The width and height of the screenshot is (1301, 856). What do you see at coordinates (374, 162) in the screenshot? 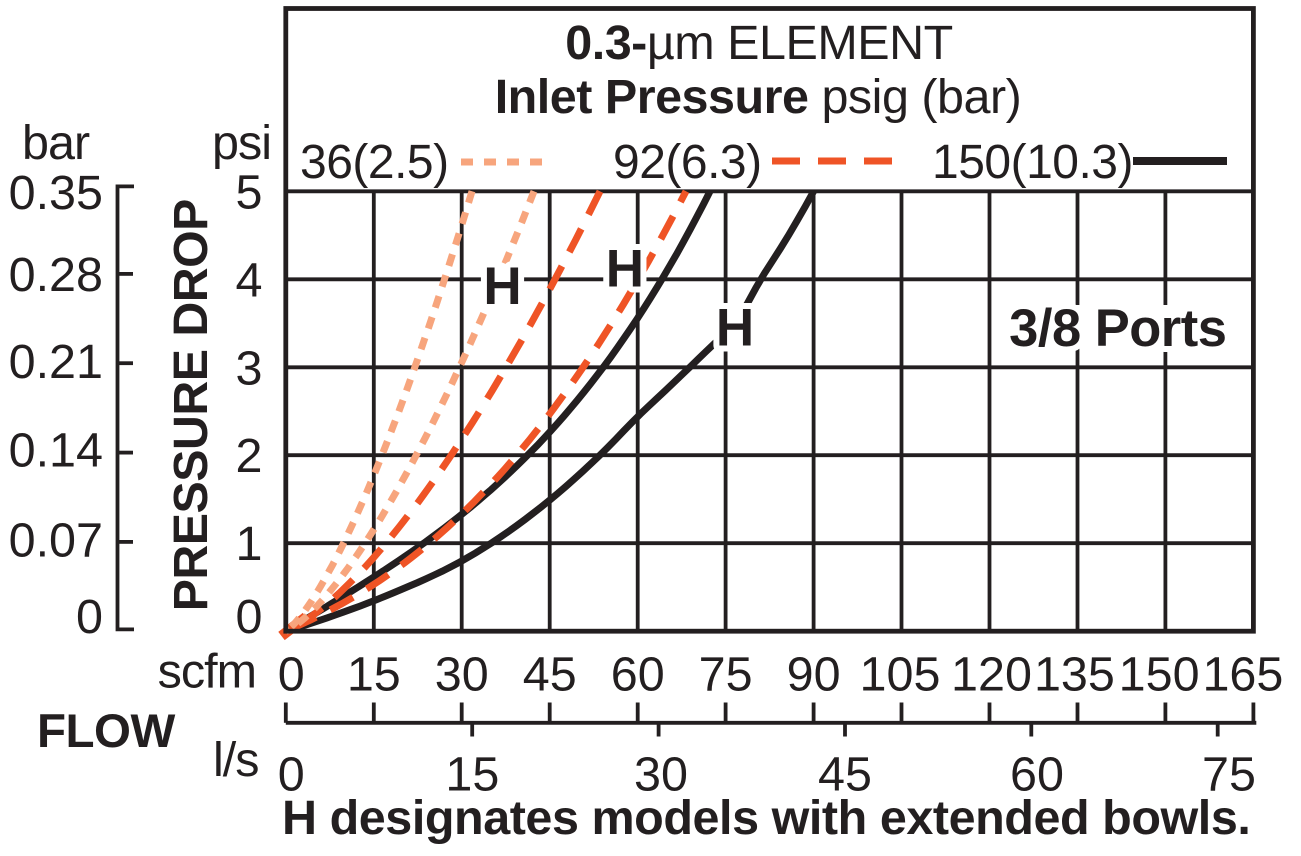
I see `svg-text: 36(2.5)` at bounding box center [374, 162].